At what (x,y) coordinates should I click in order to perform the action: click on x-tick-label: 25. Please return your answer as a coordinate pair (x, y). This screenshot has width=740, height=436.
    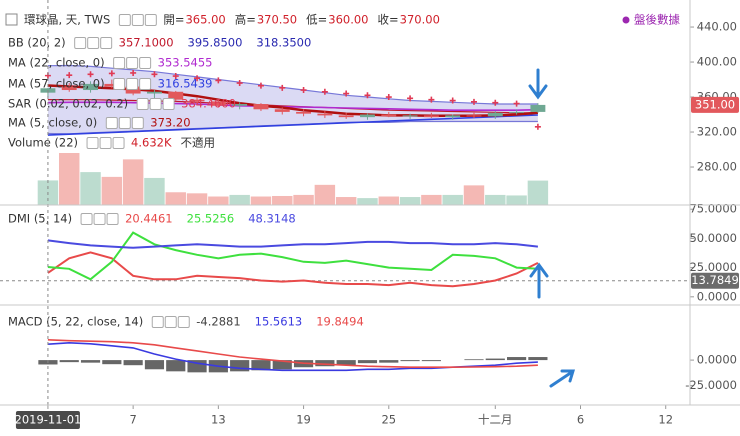
    Looking at the image, I should click on (388, 420).